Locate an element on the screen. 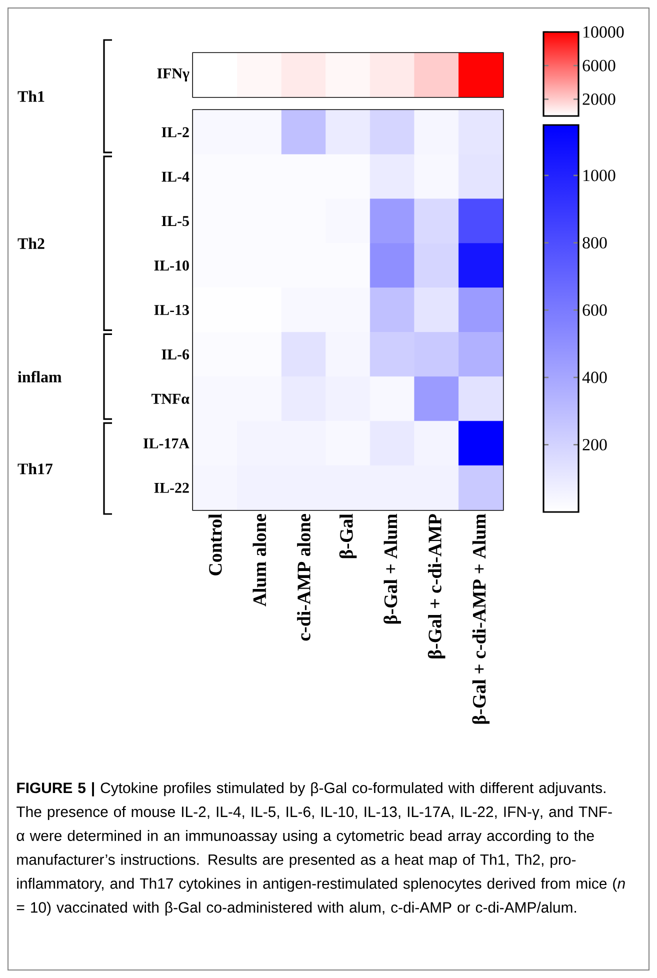  x-tick-label: β-Gal + Alum is located at coordinates (392, 569).